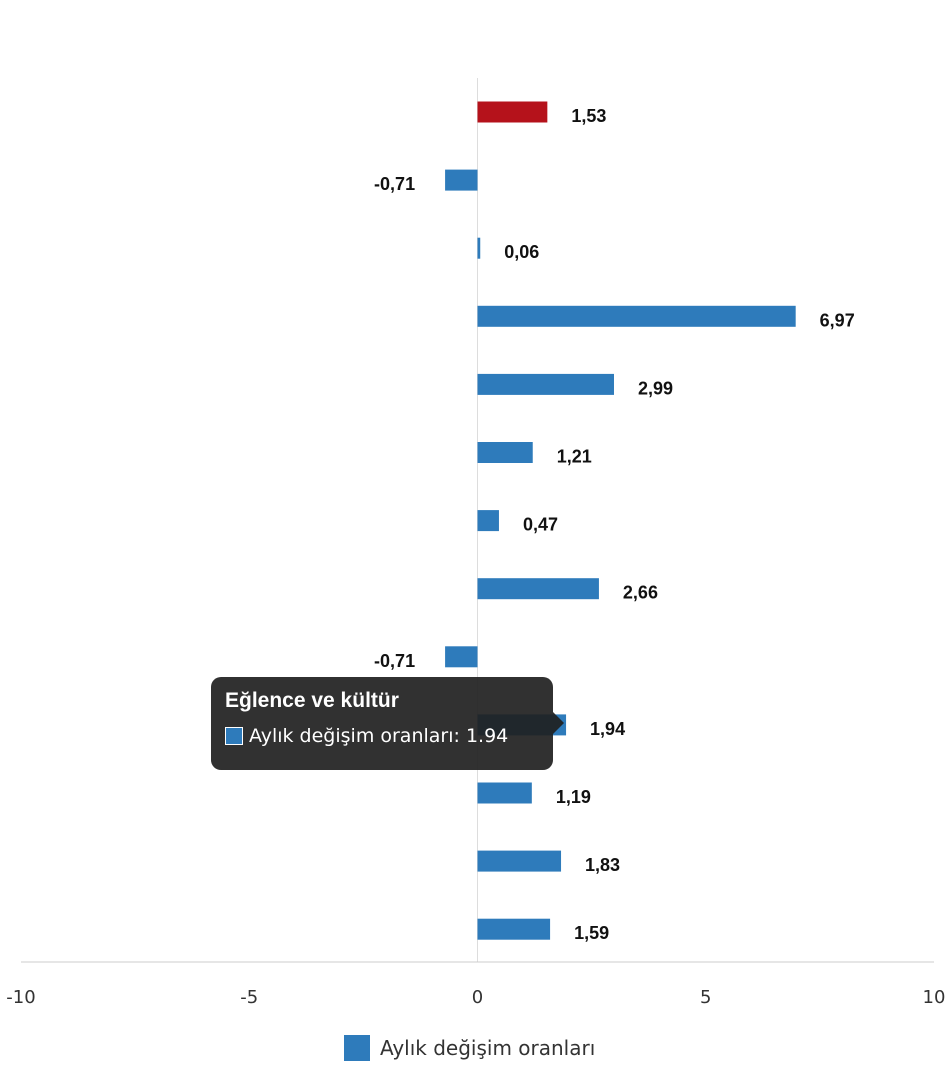  Describe the element at coordinates (379, 736) in the screenshot. I see `tooltip-text: Aylık değişim oranları: 1.94` at that location.